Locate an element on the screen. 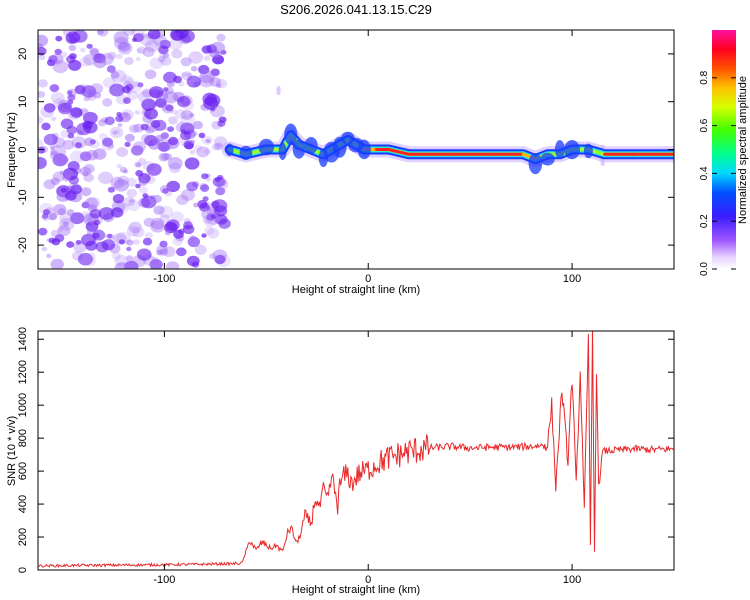  colorbar-ticks: 0.0 0.2 0.4 0.6 0.8 is located at coordinates (717, 173).